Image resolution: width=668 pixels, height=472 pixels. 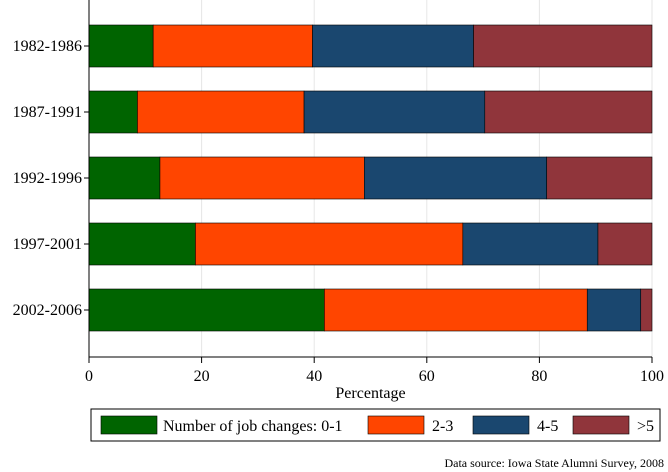 I want to click on x-tick-label-40: 40, so click(x=314, y=376).